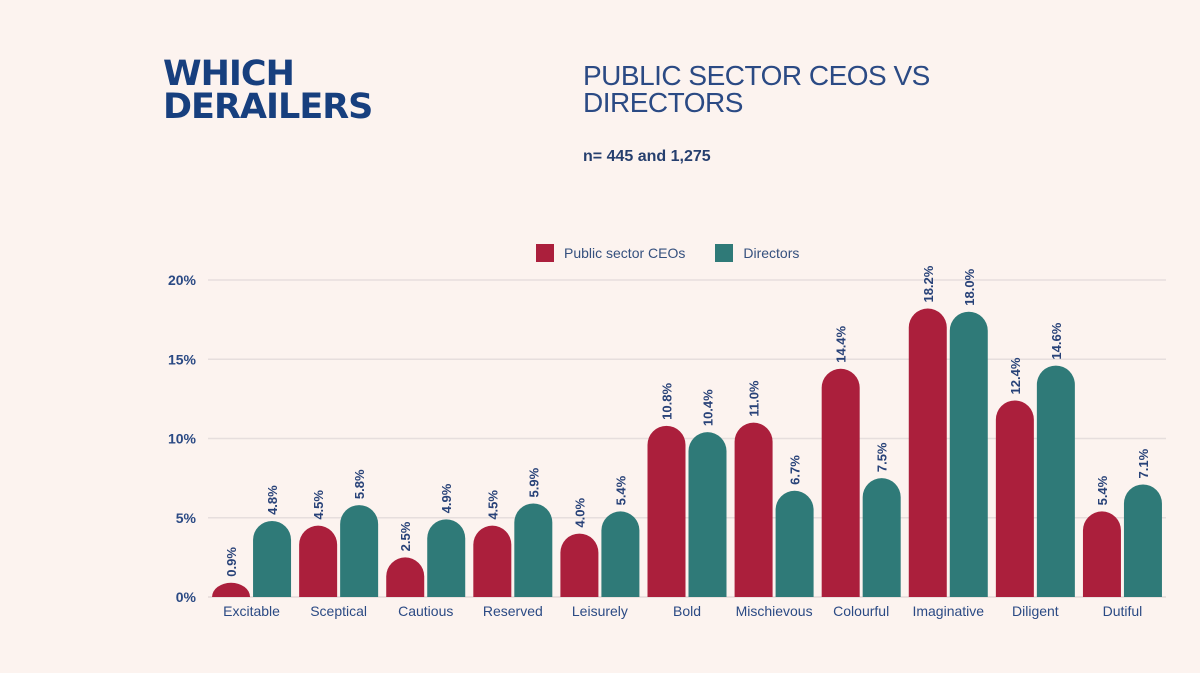  I want to click on data-label: 4.9%, so click(446, 498).